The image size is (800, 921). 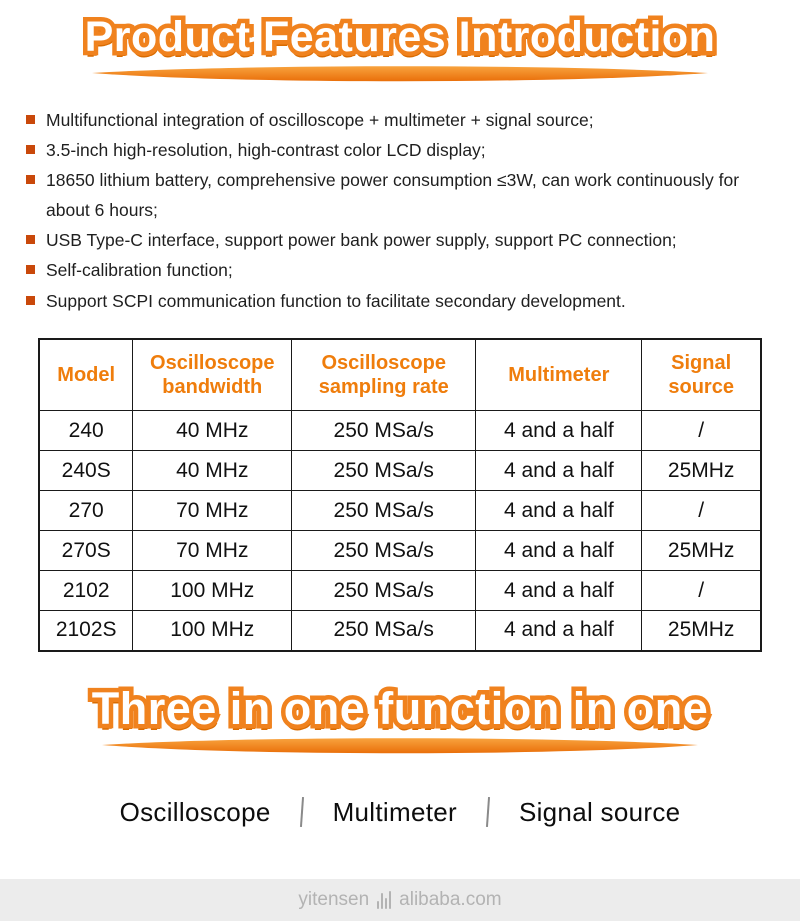 What do you see at coordinates (384, 900) in the screenshot?
I see `alibaba-logo-icon` at bounding box center [384, 900].